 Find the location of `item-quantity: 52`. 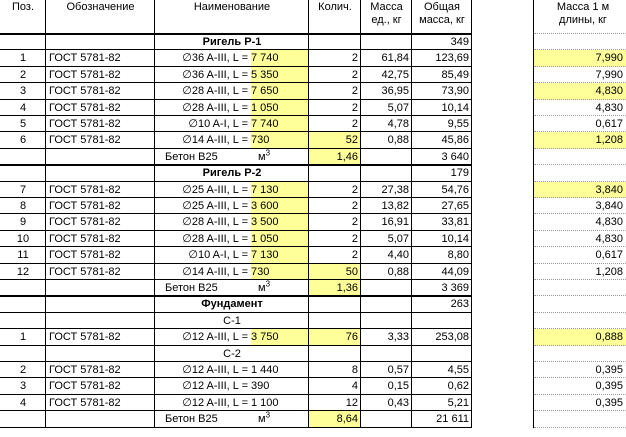

item-quantity: 52 is located at coordinates (335, 140).